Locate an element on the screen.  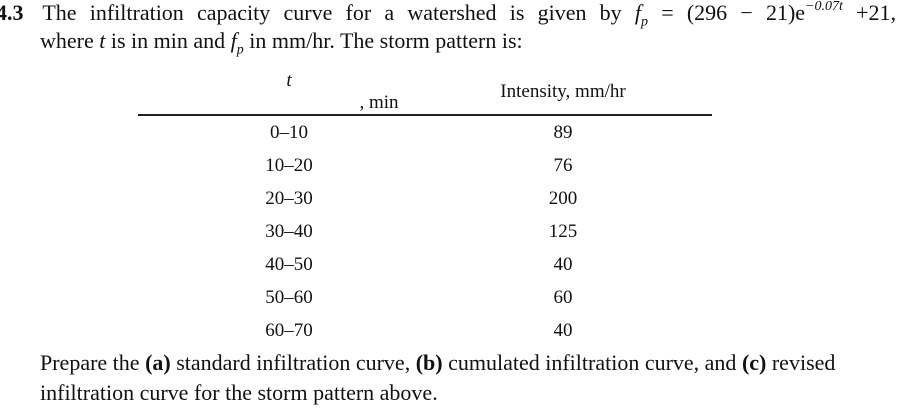
table-row: 50–60 60 is located at coordinates (419, 297).